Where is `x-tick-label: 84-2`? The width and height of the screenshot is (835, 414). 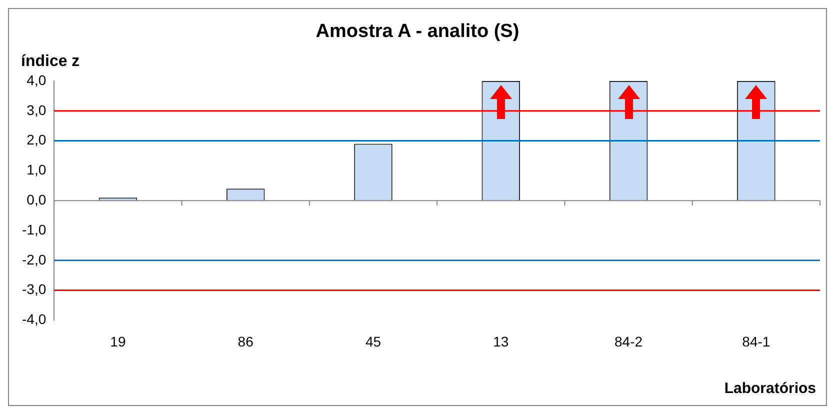
x-tick-label: 84-2 is located at coordinates (628, 341).